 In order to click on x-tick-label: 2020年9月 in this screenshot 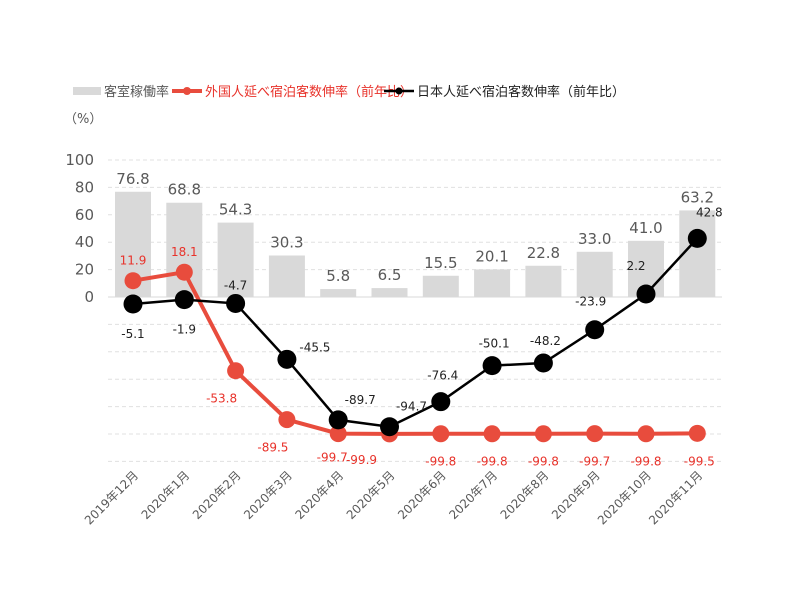, I will do `click(576, 495)`.